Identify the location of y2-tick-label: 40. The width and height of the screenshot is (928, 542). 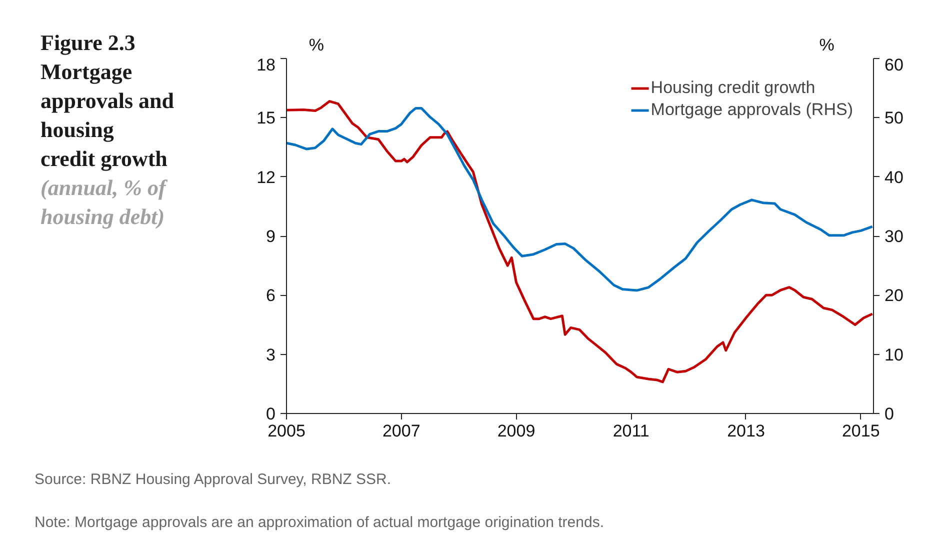
(894, 177).